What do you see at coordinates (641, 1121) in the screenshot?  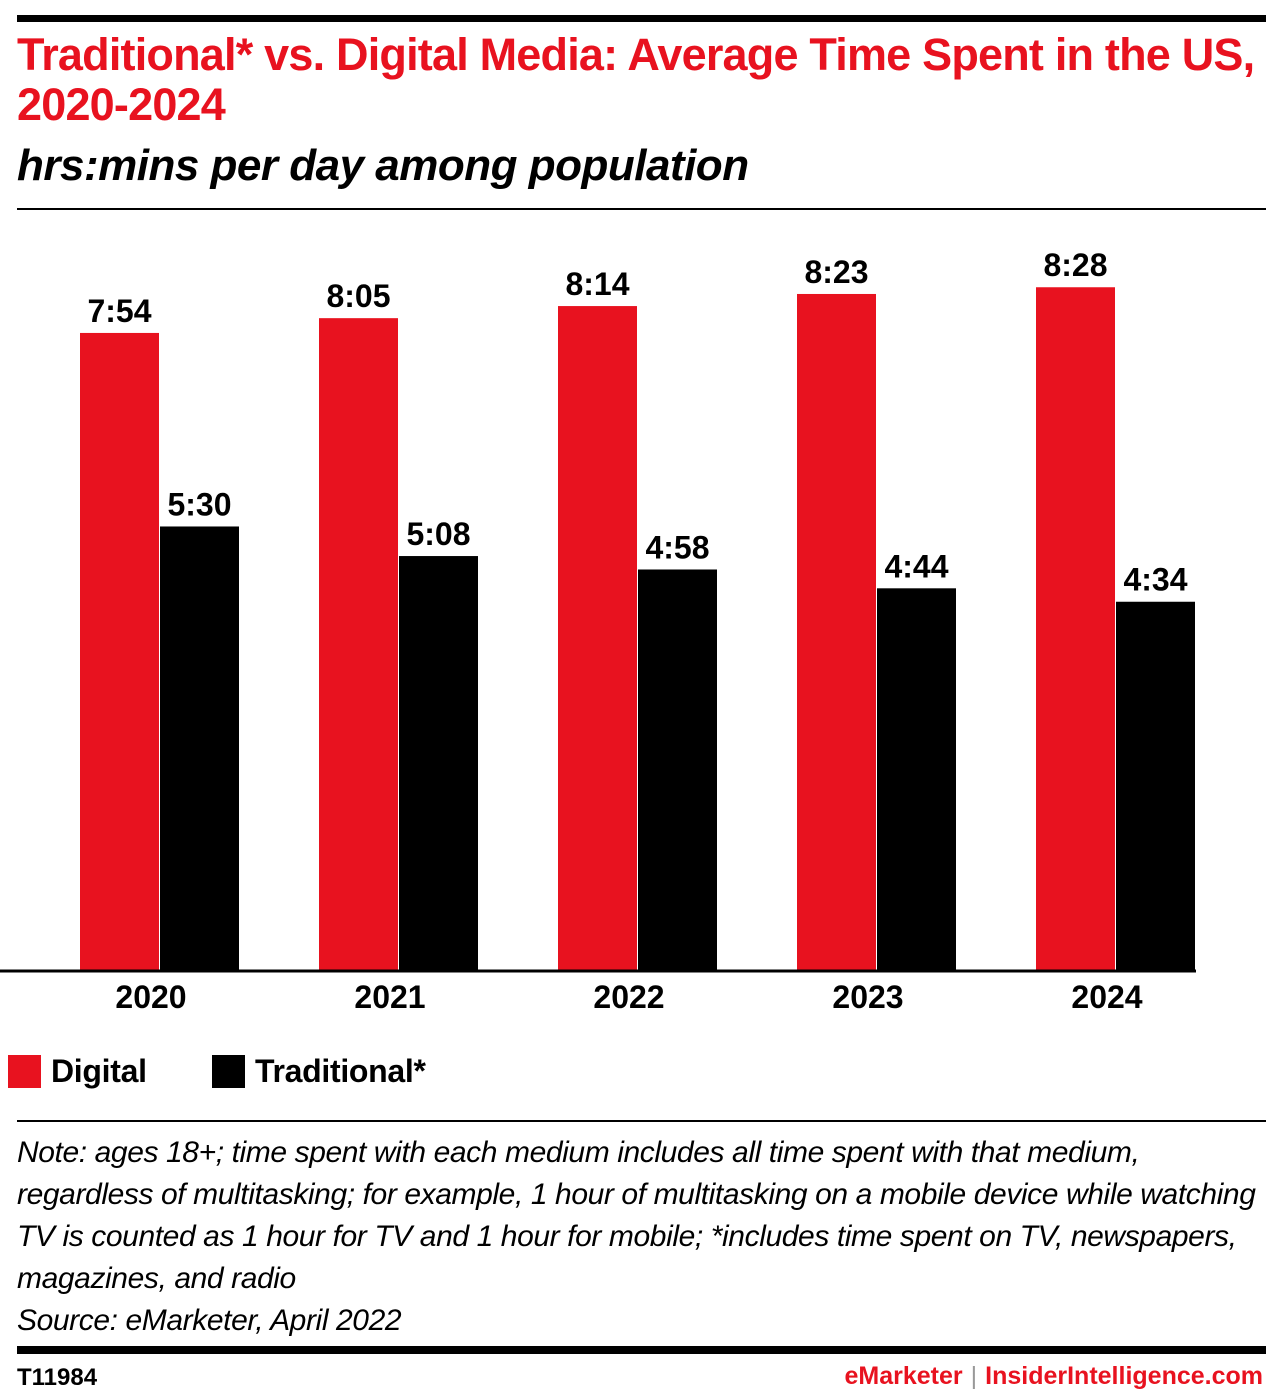 I see `footer-divider` at bounding box center [641, 1121].